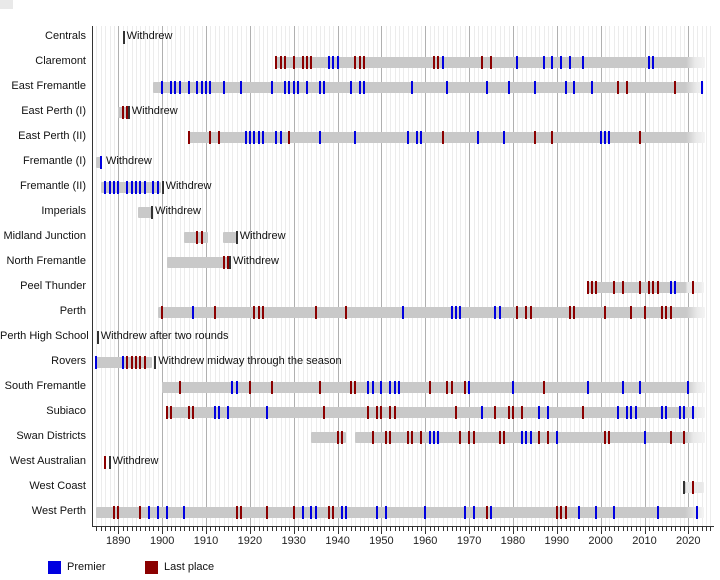 This screenshot has width=720, height=580. I want to click on decade-gridline, so click(338, 276).